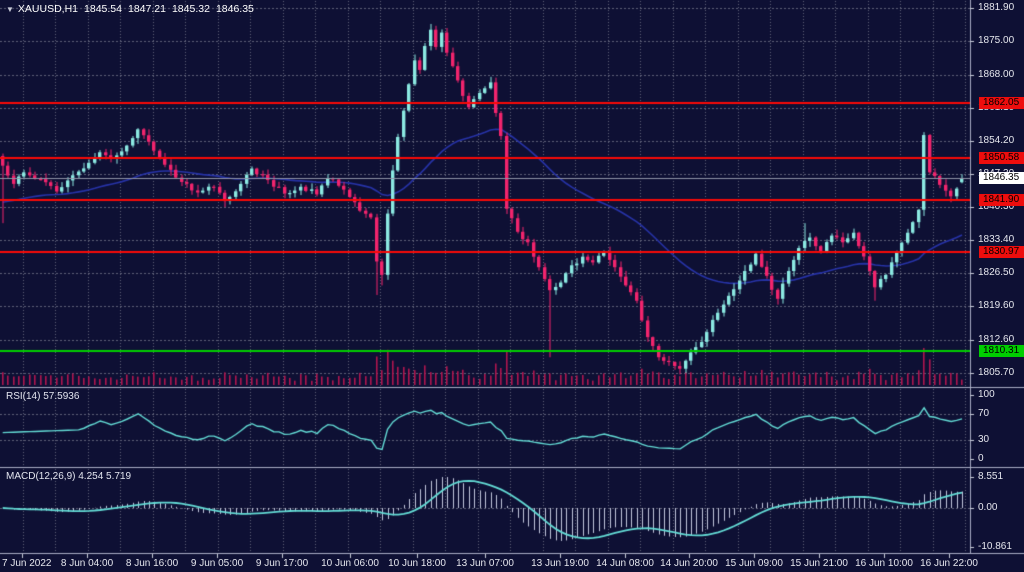 Image resolution: width=1024 pixels, height=572 pixels. Describe the element at coordinates (1001, 103) in the screenshot. I see `level-price-label-red: 1862.05` at that location.